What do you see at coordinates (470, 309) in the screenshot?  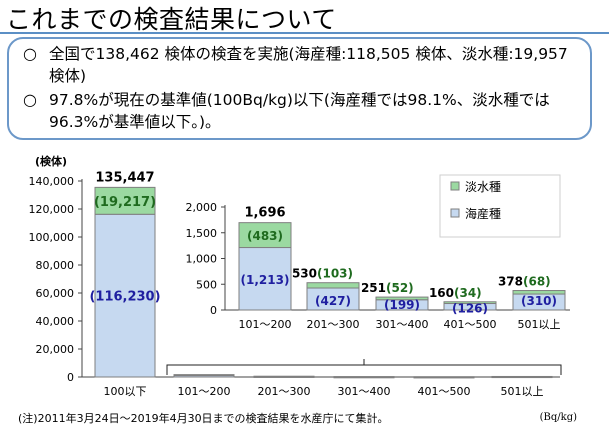 I see `inset-bar-marine-label: (126)` at bounding box center [470, 309].